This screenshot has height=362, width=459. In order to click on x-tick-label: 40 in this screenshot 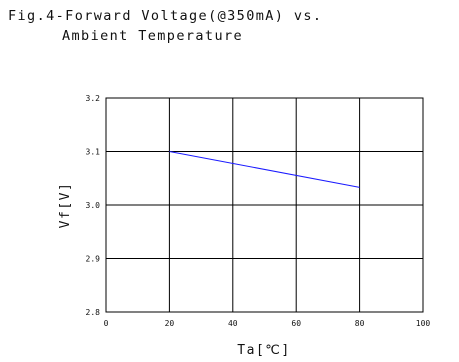, I will do `click(233, 323)`.